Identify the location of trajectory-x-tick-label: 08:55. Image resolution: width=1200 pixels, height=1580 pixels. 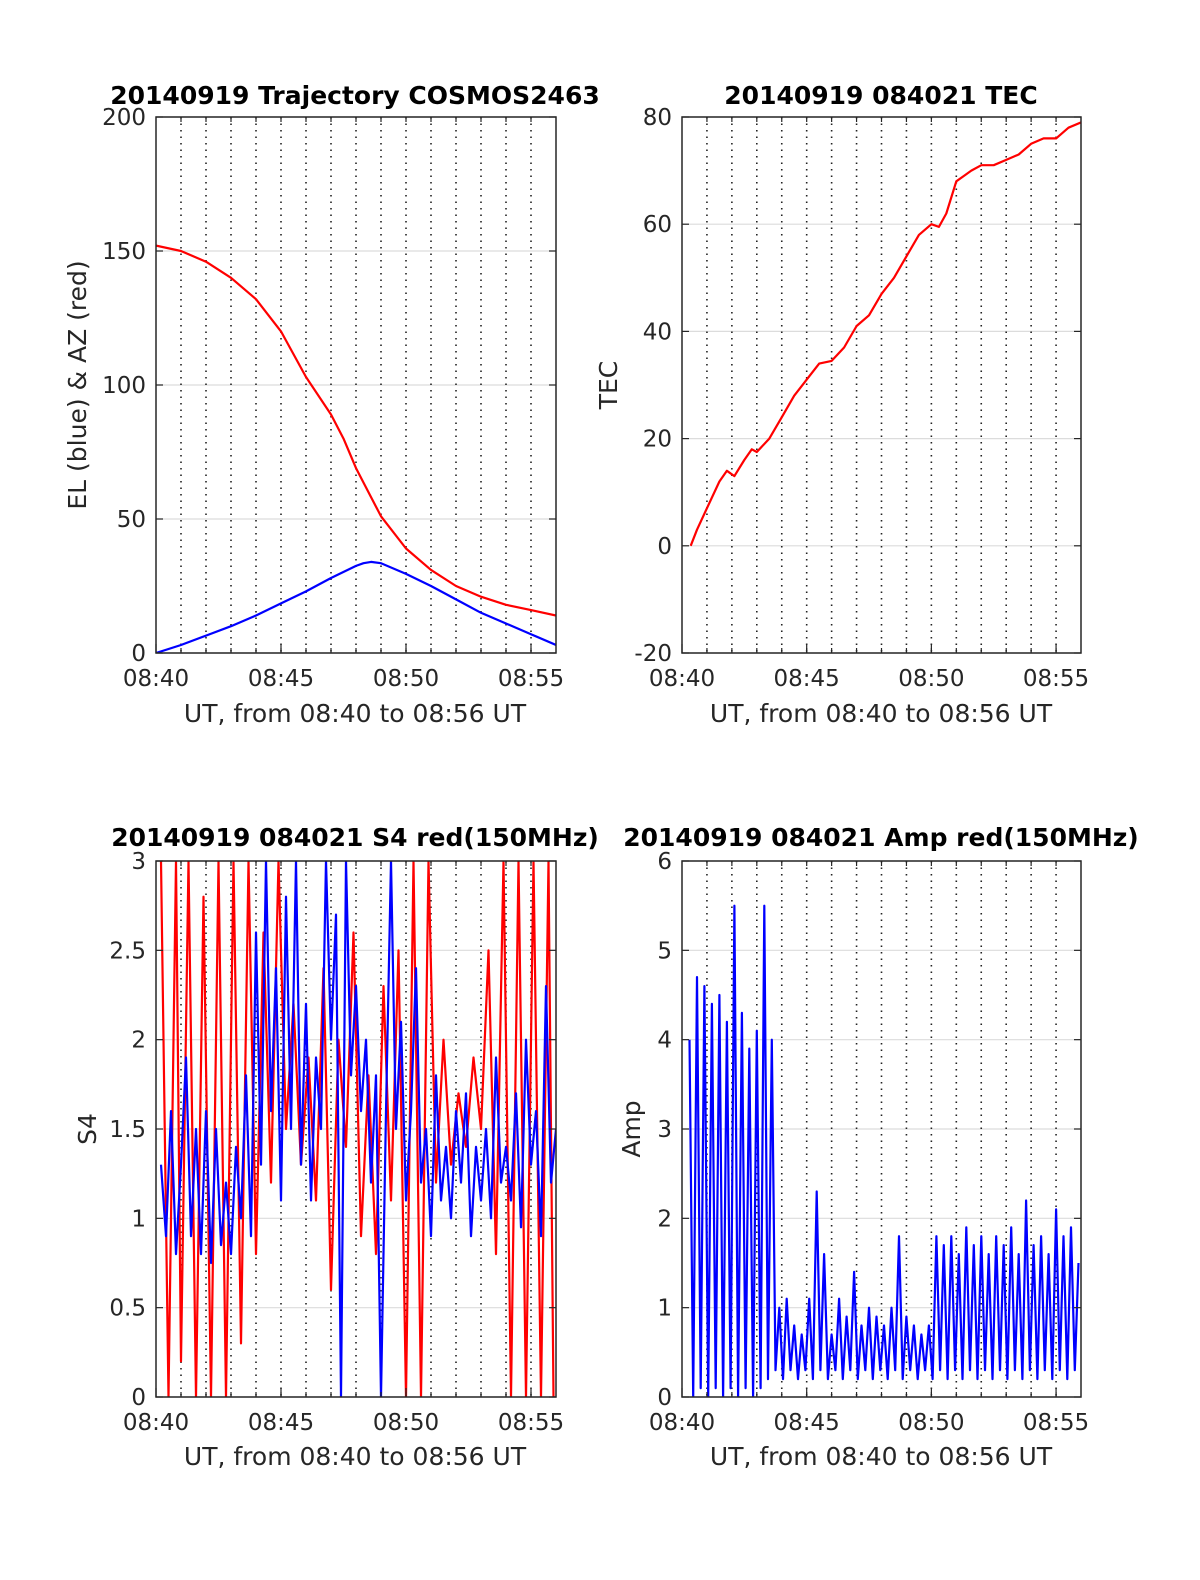
(531, 679).